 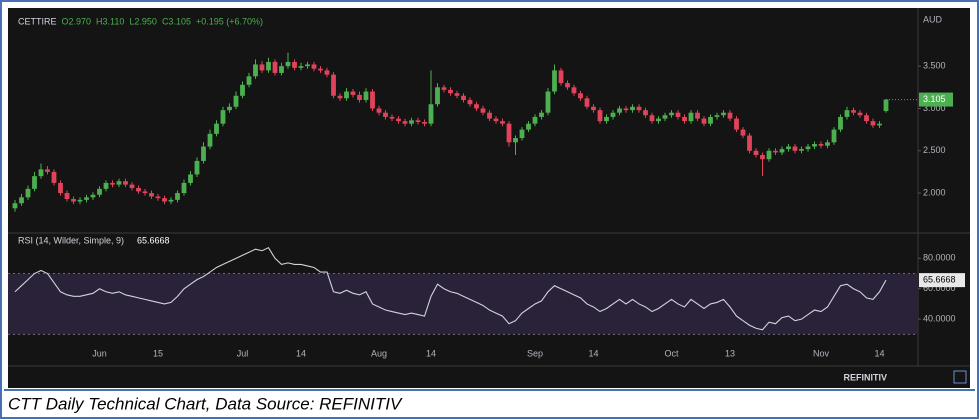 What do you see at coordinates (671, 353) in the screenshot?
I see `x-tick-label: Oct` at bounding box center [671, 353].